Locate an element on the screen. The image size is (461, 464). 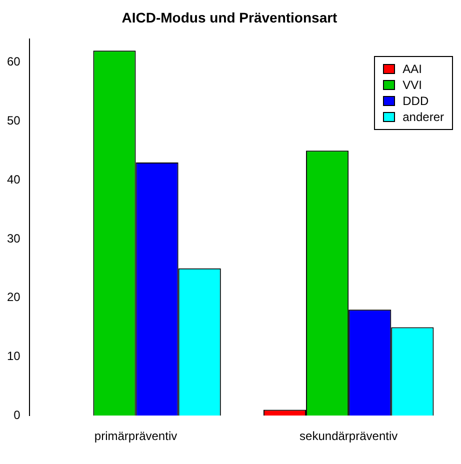
legend-label: AAI is located at coordinates (412, 69).